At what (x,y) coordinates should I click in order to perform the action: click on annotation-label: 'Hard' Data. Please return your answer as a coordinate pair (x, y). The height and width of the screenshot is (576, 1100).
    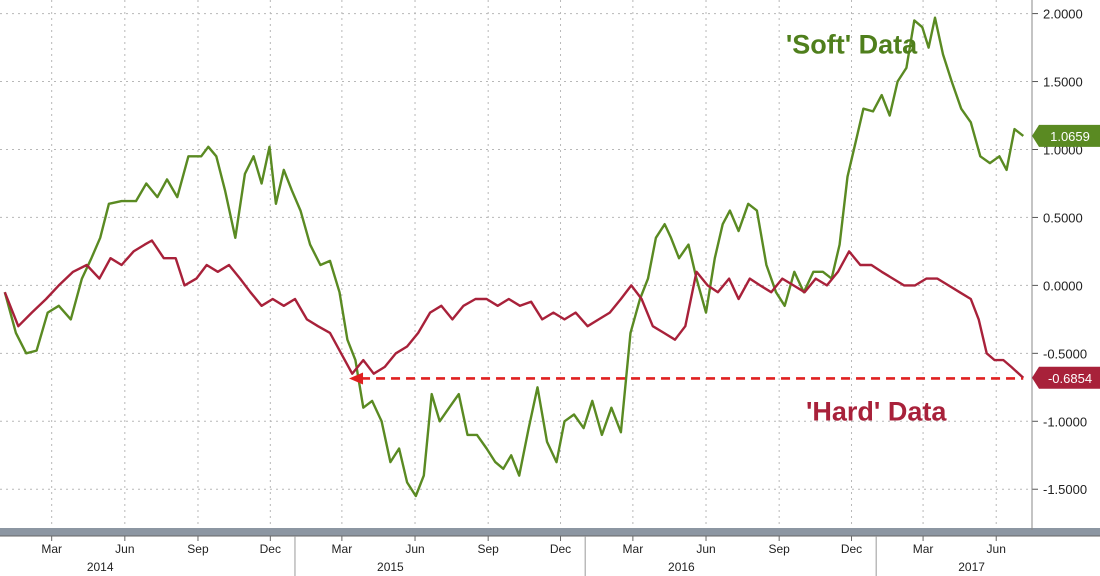
    Looking at the image, I should click on (876, 411).